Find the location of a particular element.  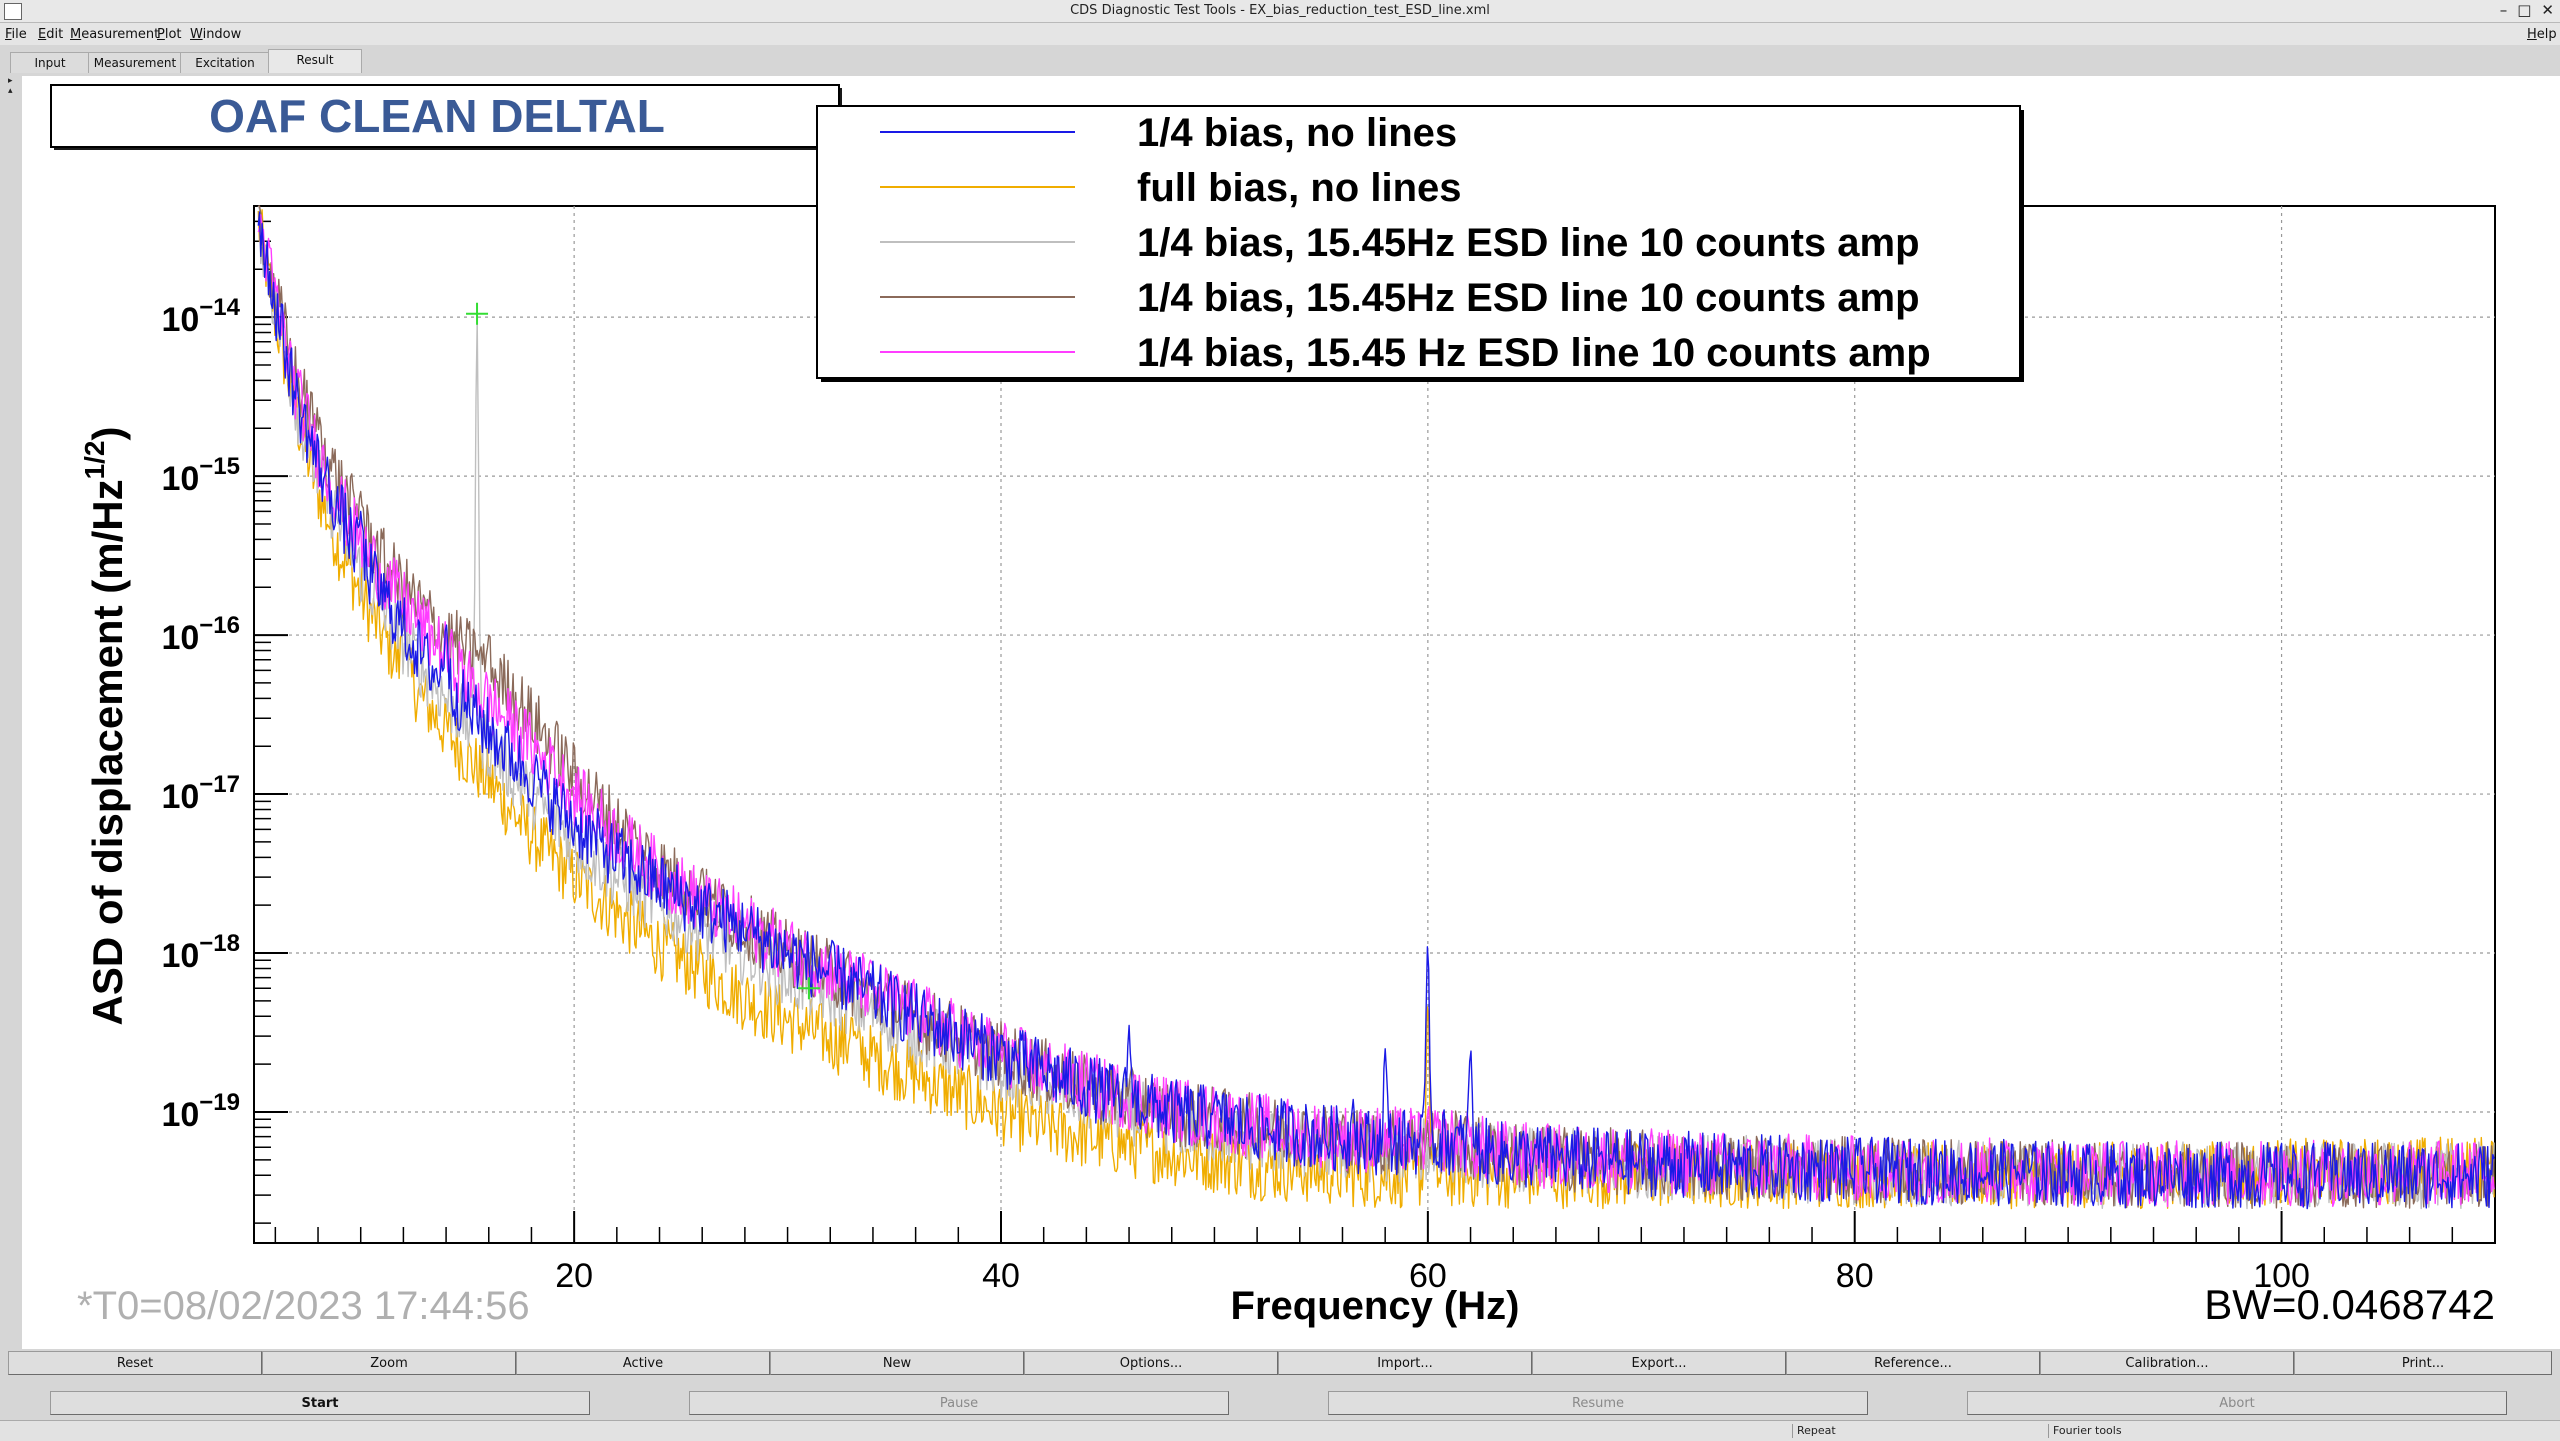

y-axis-label-main: ASD of displacement (m/Hz is located at coordinates (107, 752).